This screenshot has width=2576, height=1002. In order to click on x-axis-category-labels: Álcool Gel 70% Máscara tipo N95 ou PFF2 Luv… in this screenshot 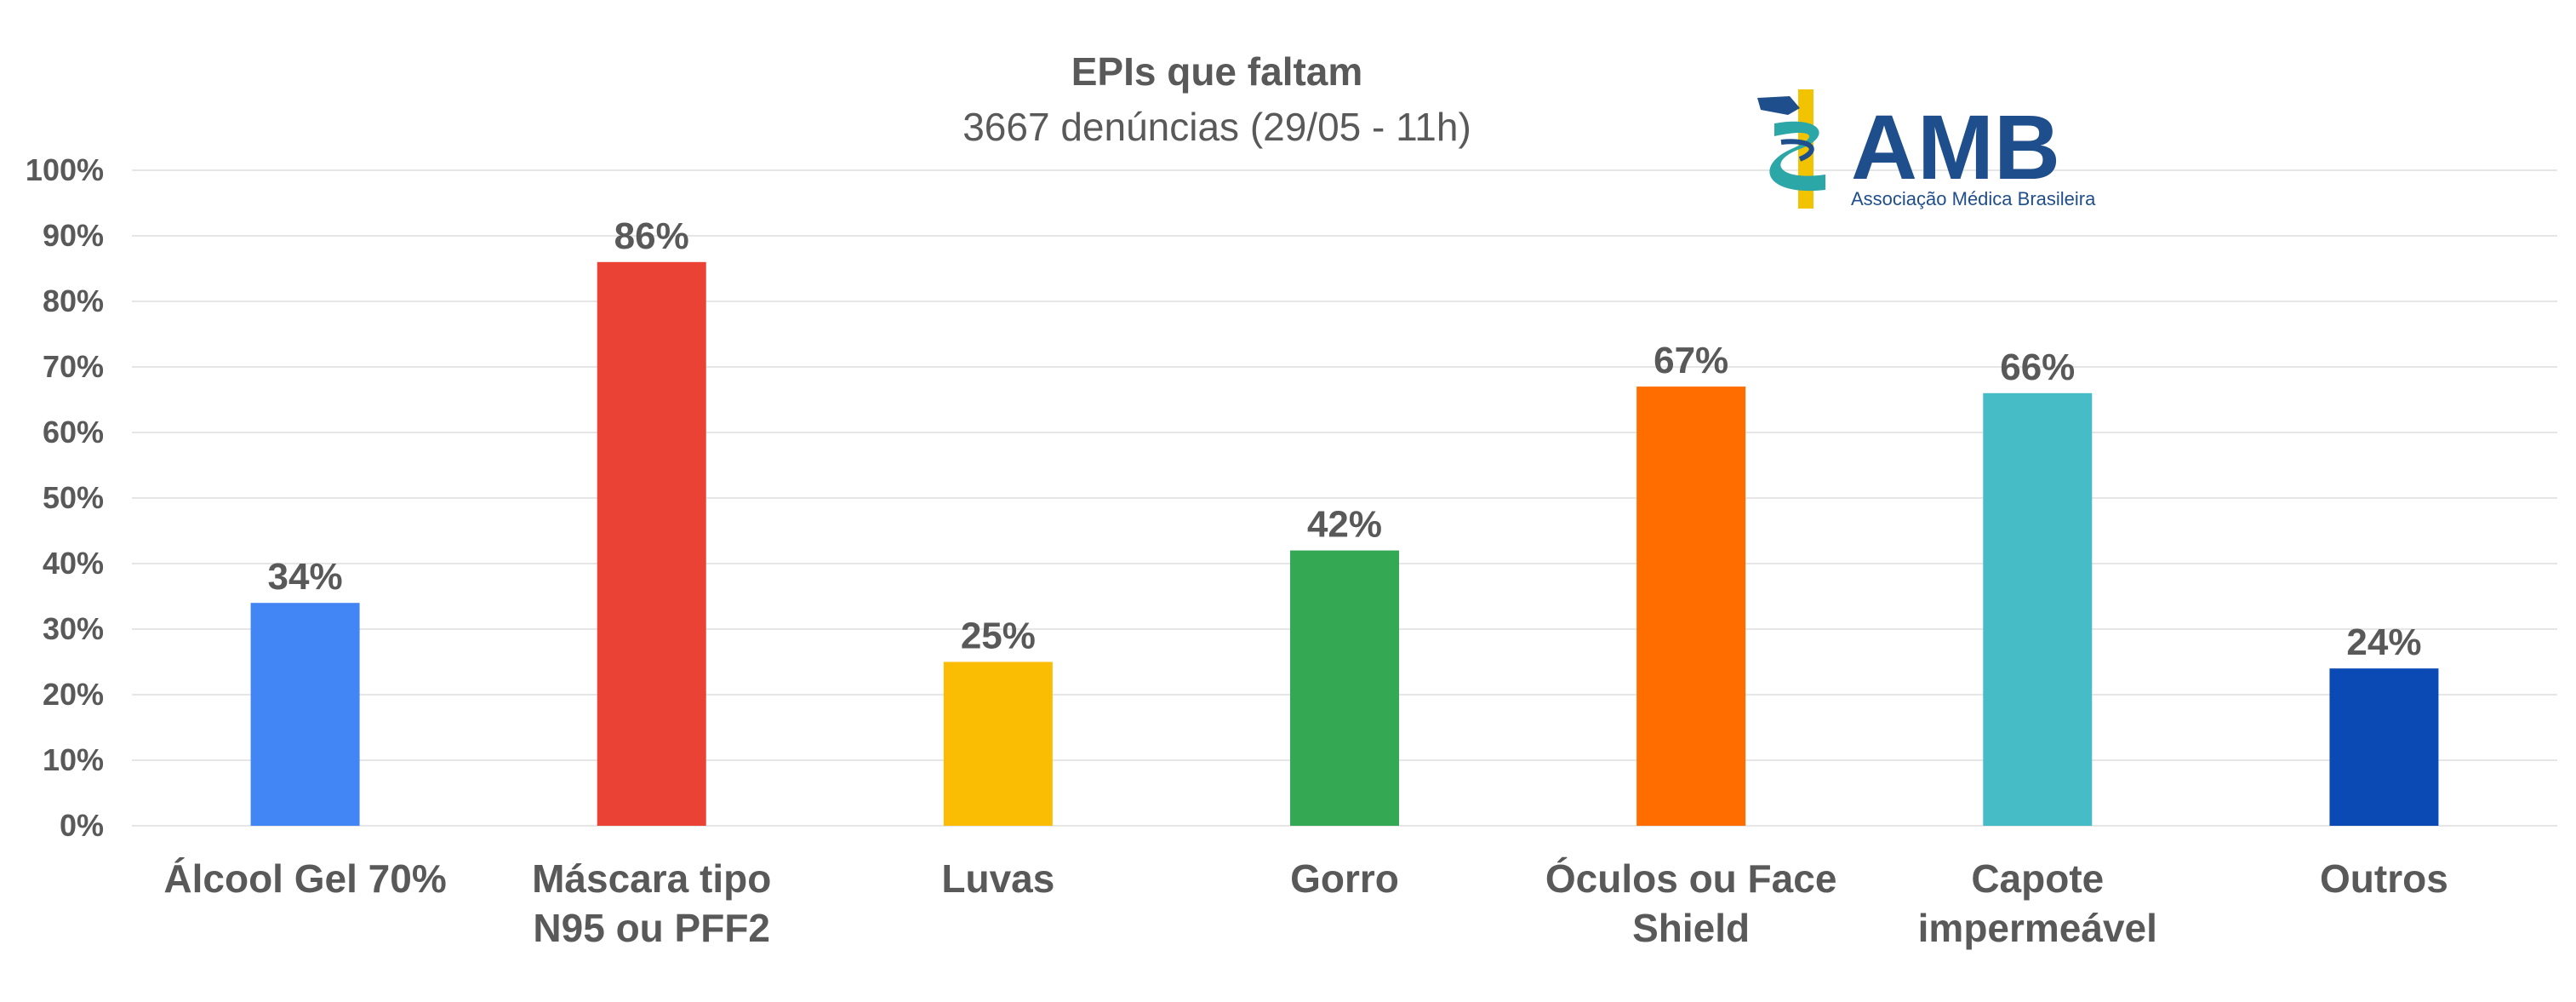, I will do `click(1305, 903)`.